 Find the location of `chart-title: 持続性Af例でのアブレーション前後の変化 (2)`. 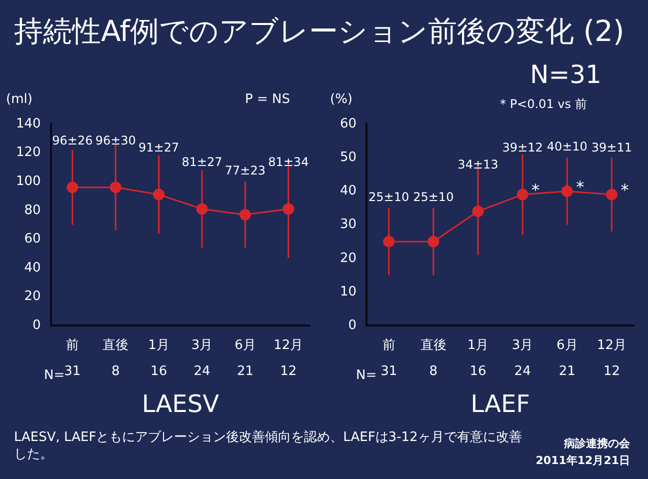

chart-title: 持続性Af例でのアブレーション前後の変化 (2) is located at coordinates (319, 31).